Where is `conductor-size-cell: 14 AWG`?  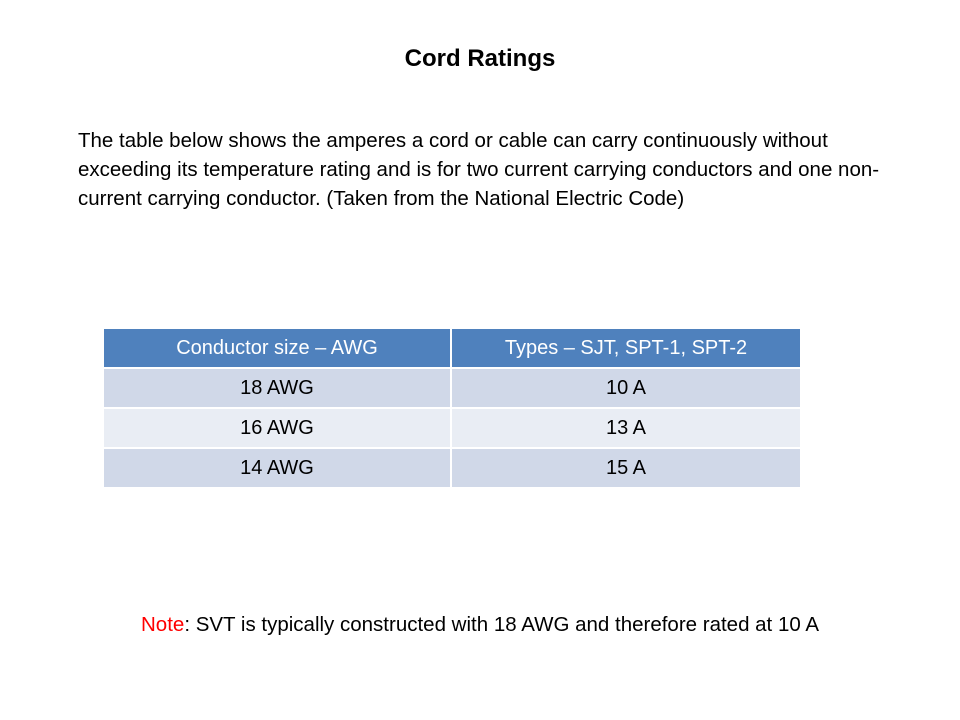
conductor-size-cell: 14 AWG is located at coordinates (278, 468).